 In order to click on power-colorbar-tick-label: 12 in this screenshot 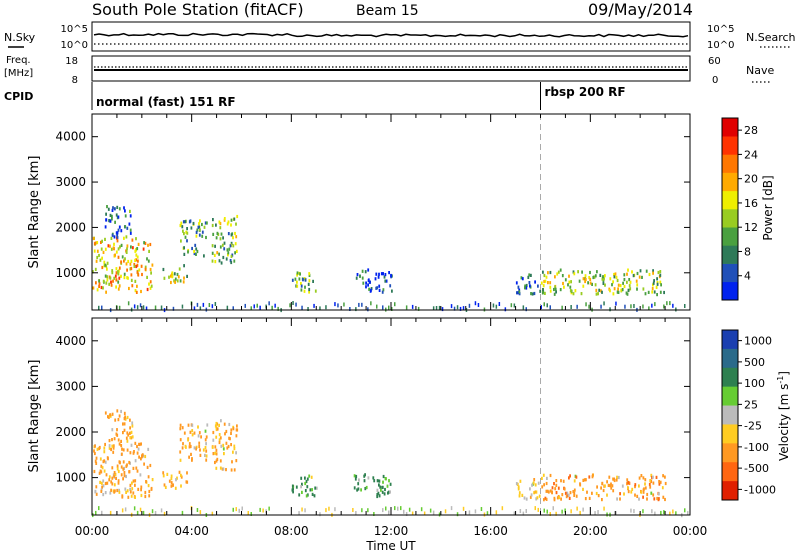, I will do `click(751, 227)`.